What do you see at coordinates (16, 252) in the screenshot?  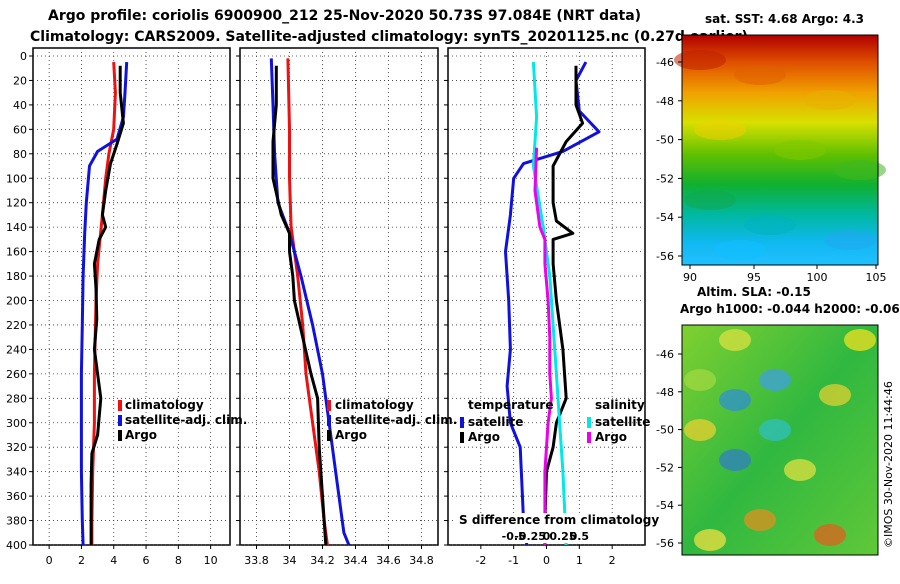 I see `y-tick-label: 160` at bounding box center [16, 252].